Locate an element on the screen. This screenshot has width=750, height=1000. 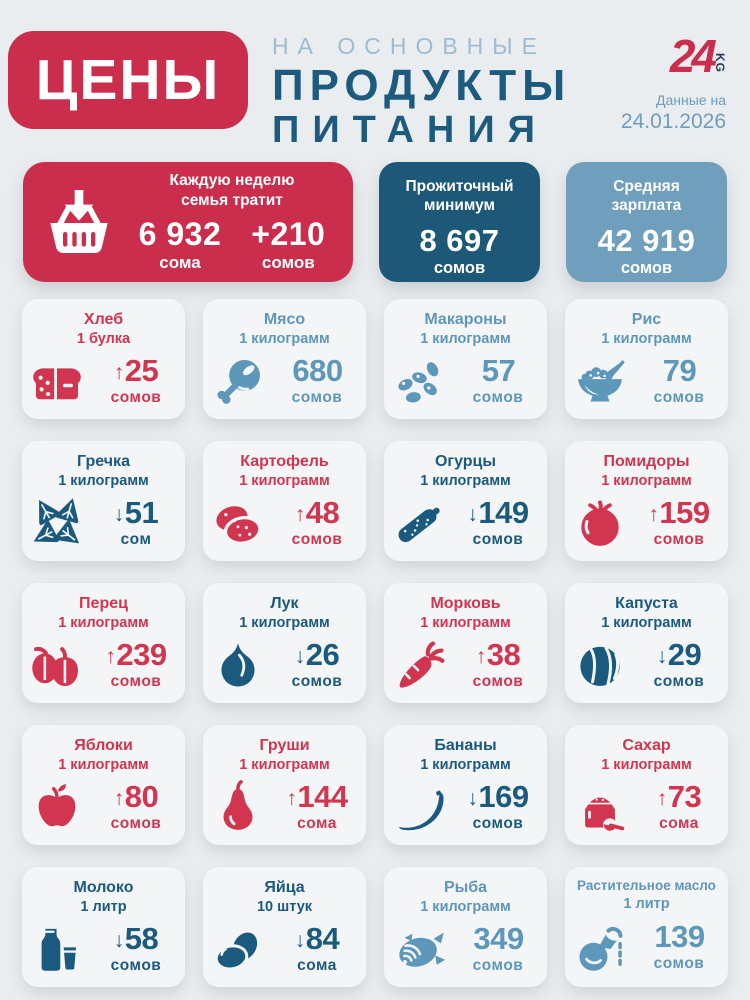
product-price: ↓58 сомов is located at coordinates (136, 949).